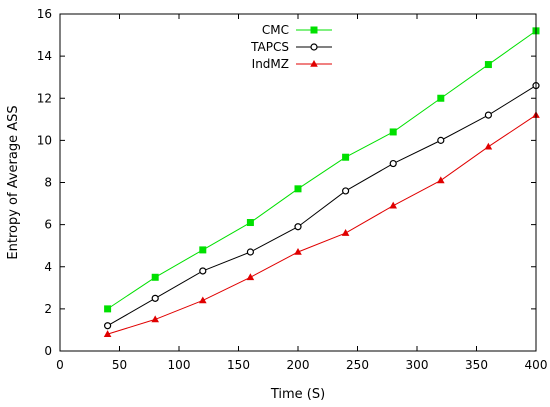  What do you see at coordinates (44, 140) in the screenshot?
I see `y-tick-label: 10` at bounding box center [44, 140].